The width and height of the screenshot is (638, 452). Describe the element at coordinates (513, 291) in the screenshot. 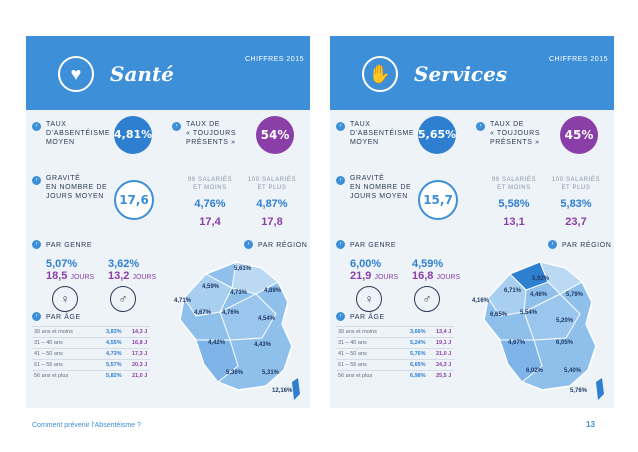

I see `region-value: 6,71%` at that location.